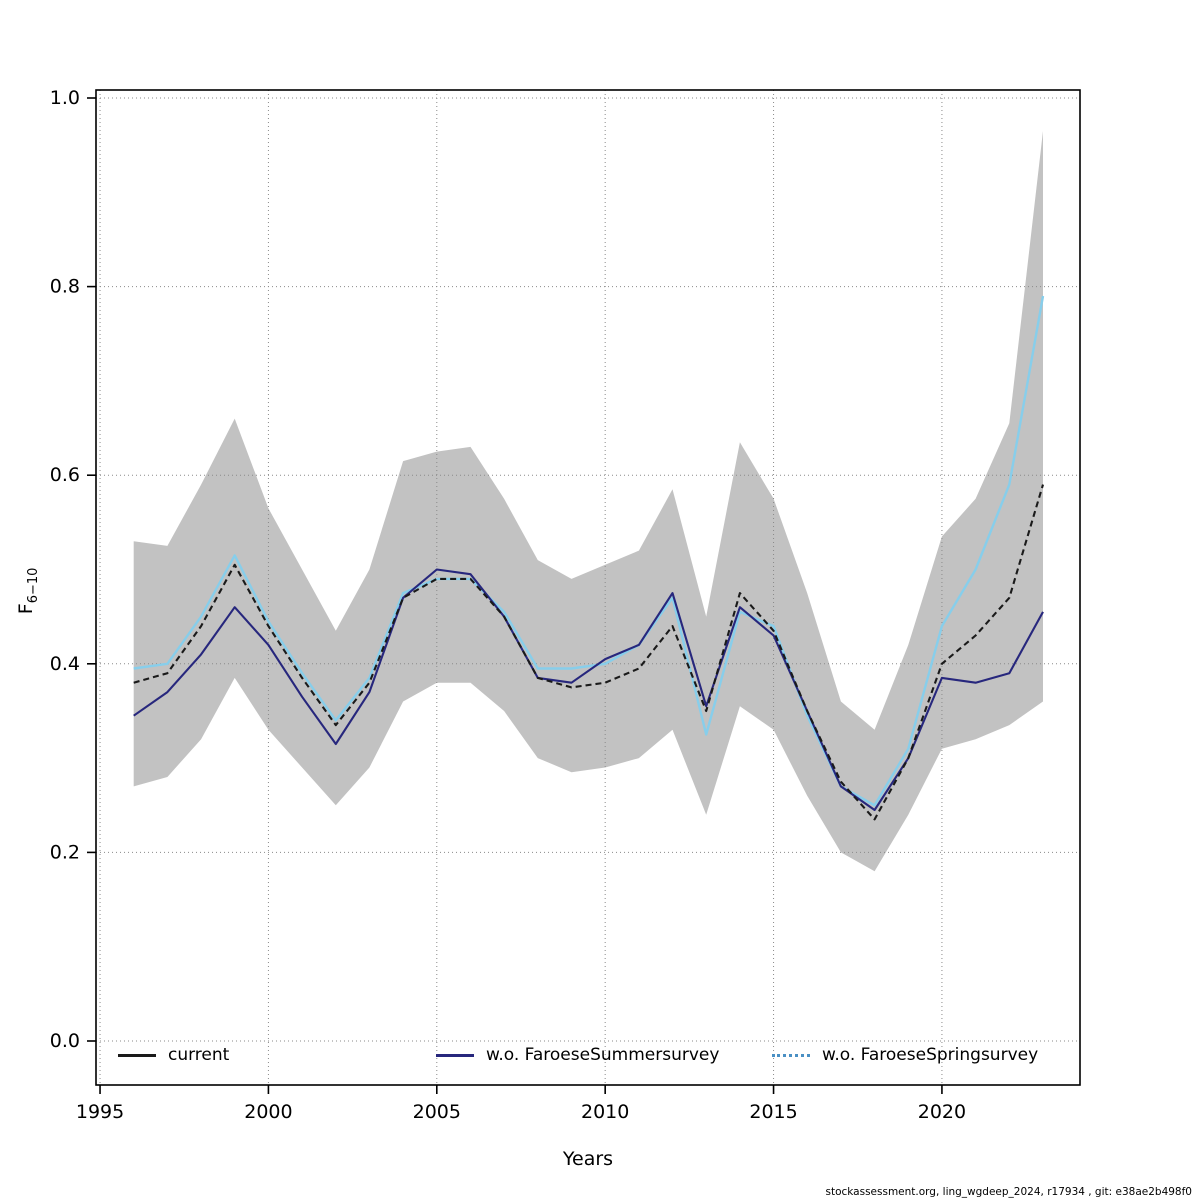  What do you see at coordinates (65, 98) in the screenshot?
I see `y-tick-label: 1.0` at bounding box center [65, 98].